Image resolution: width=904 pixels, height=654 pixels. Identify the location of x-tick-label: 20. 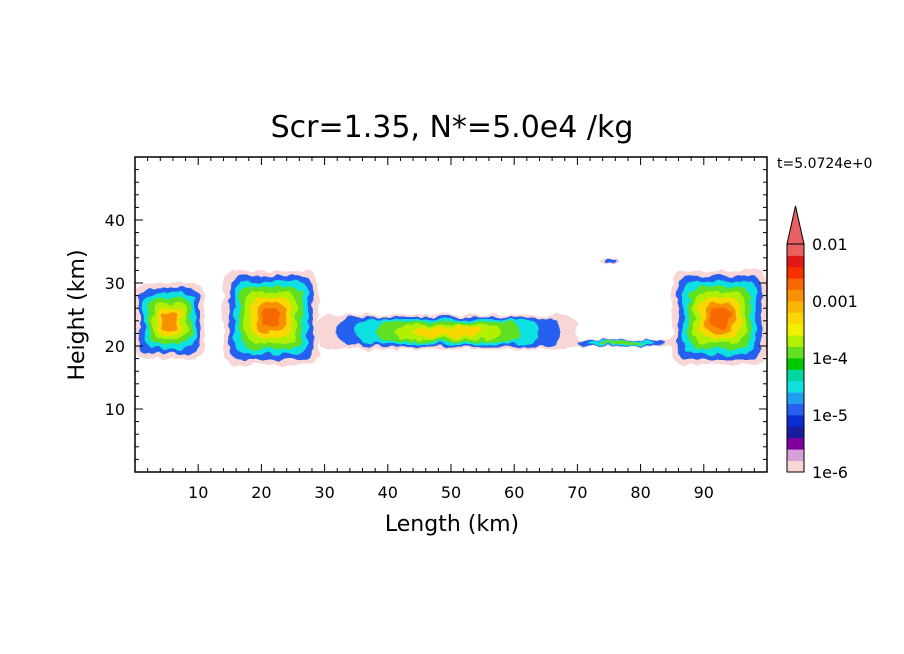
(261, 492).